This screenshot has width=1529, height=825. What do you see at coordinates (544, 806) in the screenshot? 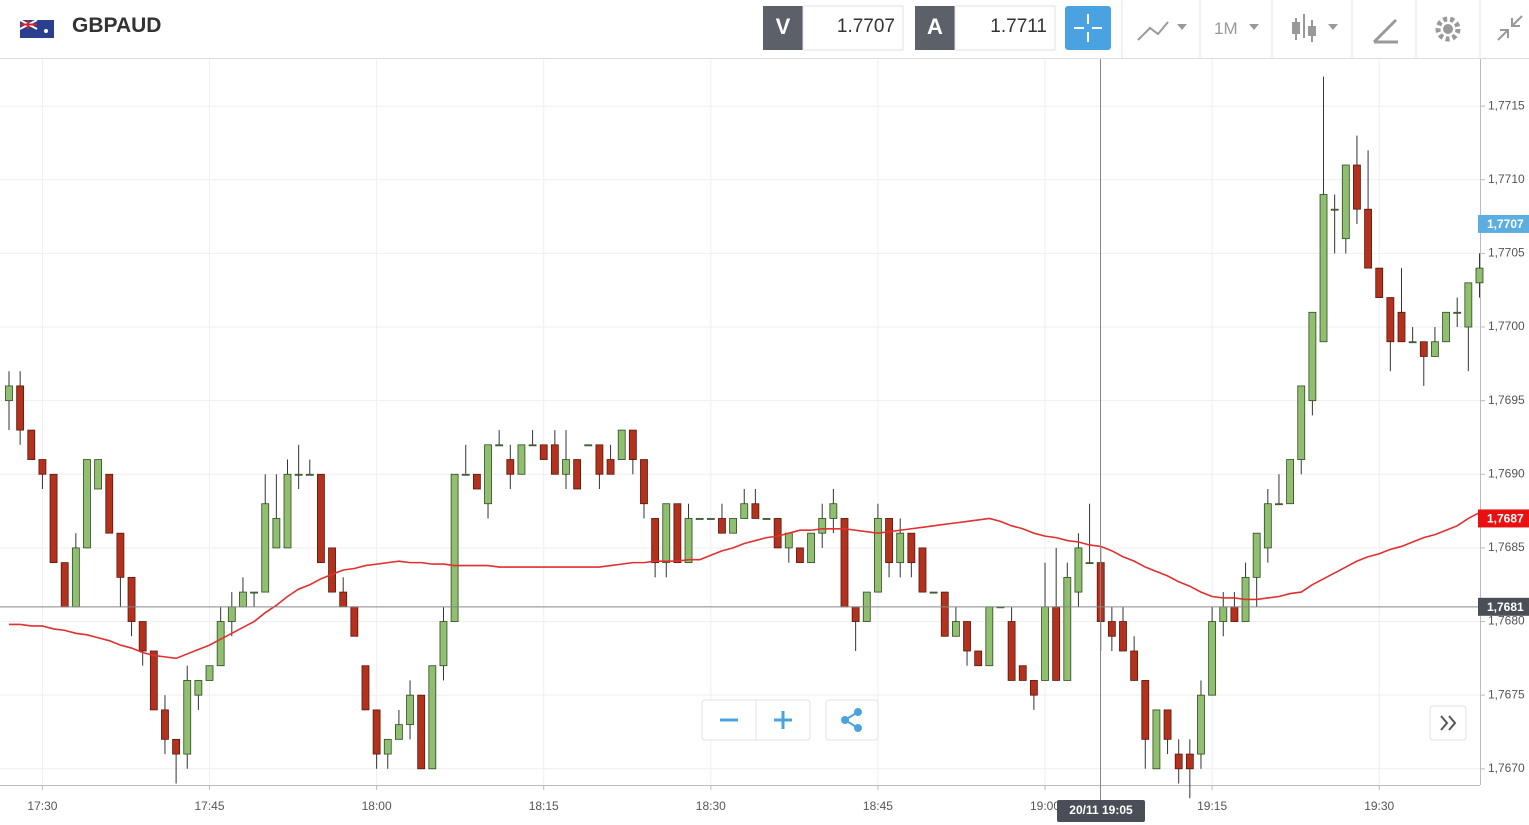
I see `x-tick-label: 18:15` at bounding box center [544, 806].